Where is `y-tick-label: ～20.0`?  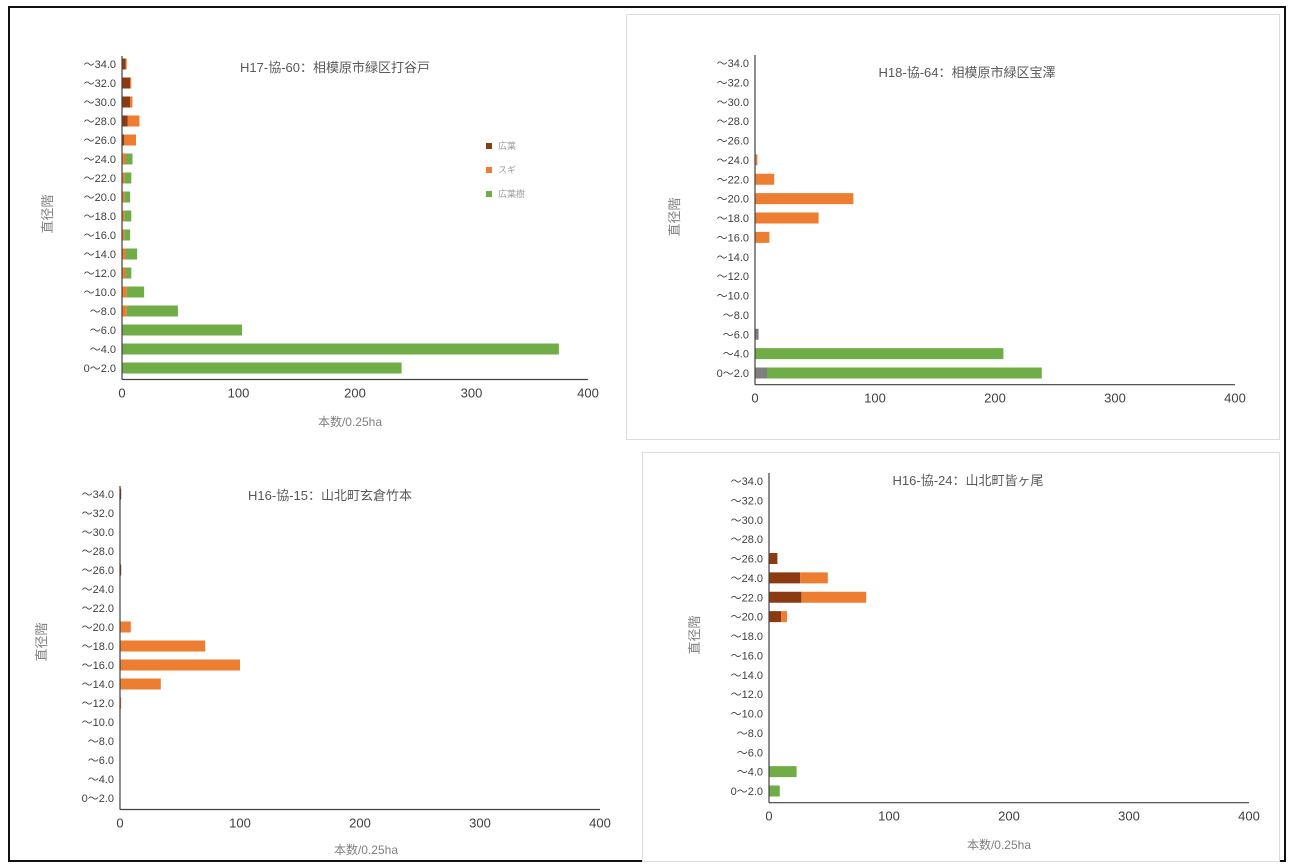 y-tick-label: ～20.0 is located at coordinates (733, 200).